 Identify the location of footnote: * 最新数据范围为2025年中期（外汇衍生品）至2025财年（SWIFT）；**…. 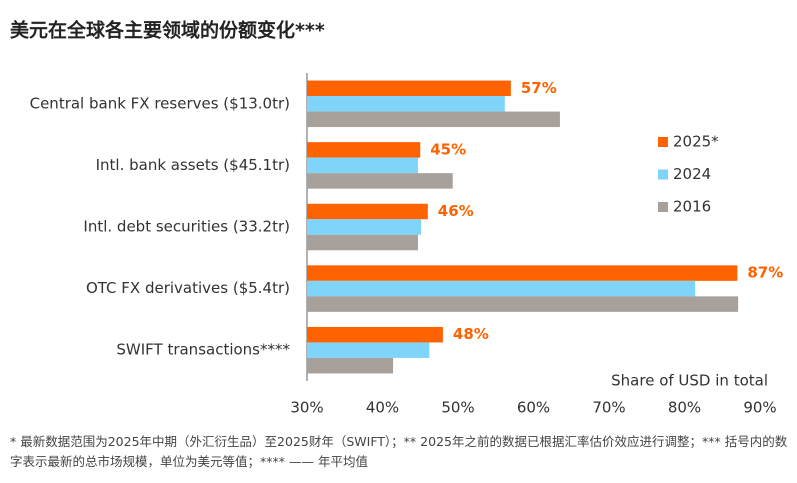
(399, 451).